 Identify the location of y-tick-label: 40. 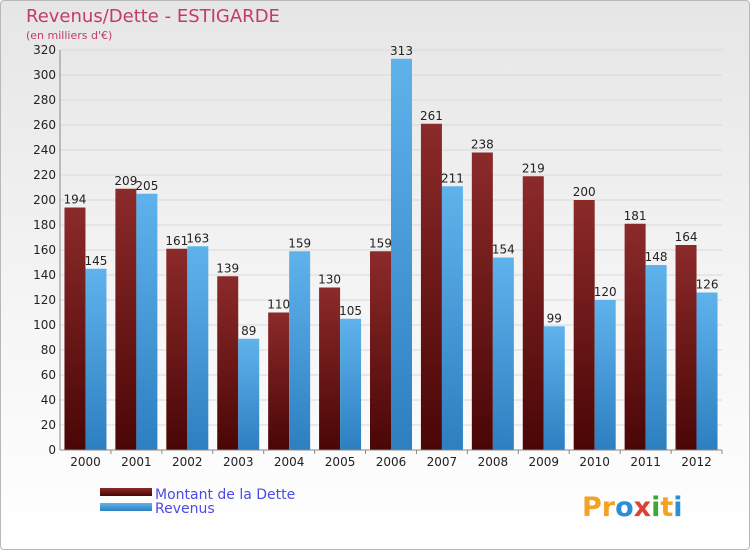
(48, 400).